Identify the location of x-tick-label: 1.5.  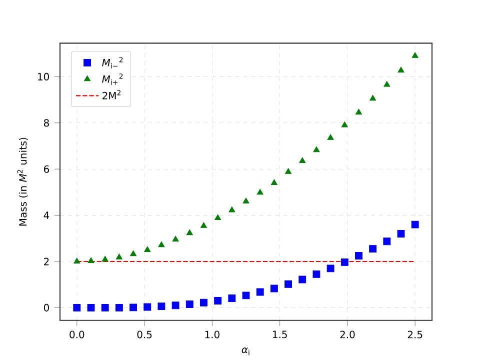
(280, 334).